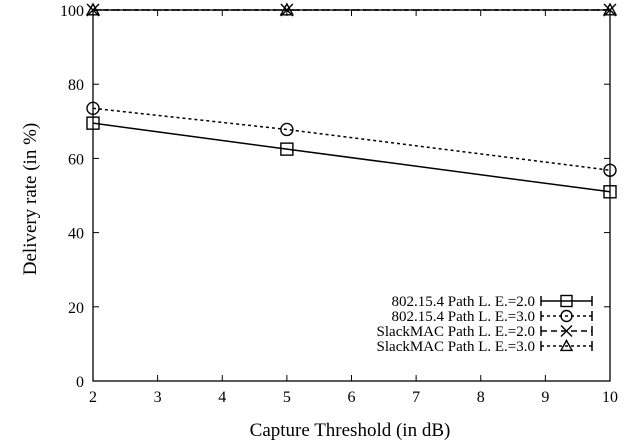  I want to click on x-tick-label: 4, so click(222, 397).